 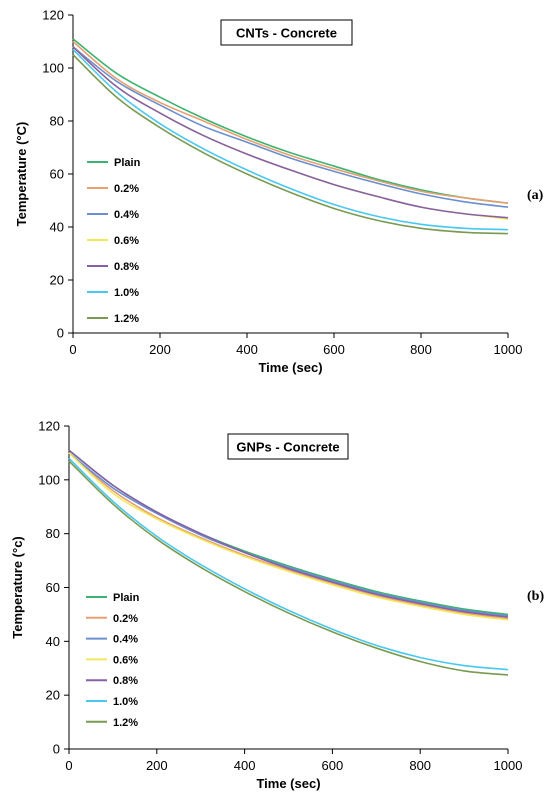 I want to click on y-axis-label: Temperature (°C), so click(x=21, y=174).